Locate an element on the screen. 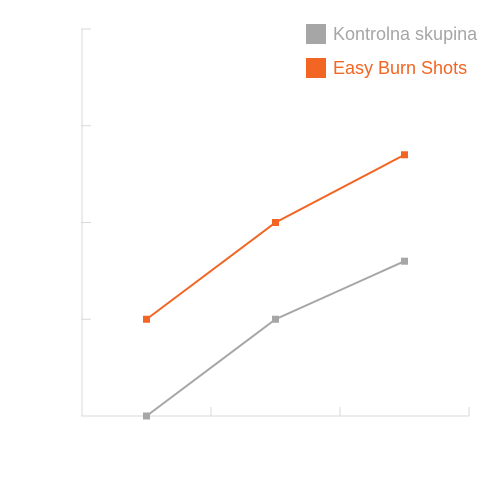 The height and width of the screenshot is (500, 500). legend-label-kontrolna-skupina: Kontrolna skupina is located at coordinates (405, 34).